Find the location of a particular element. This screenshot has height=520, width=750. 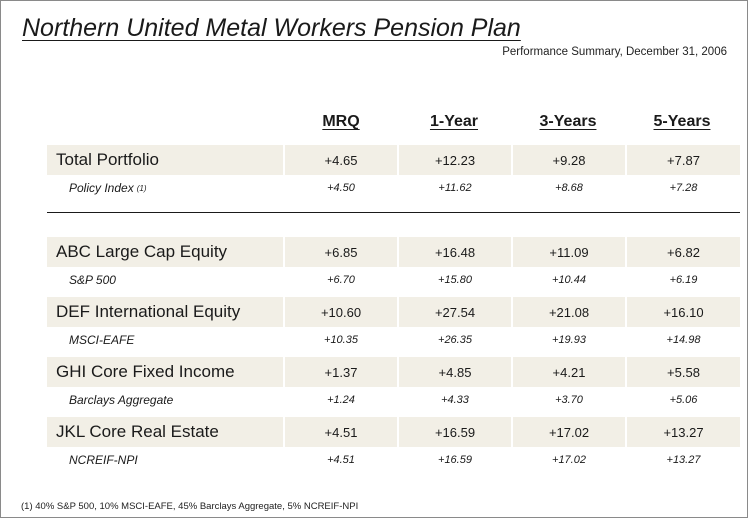

benchmark-value-1-year: +15.80 is located at coordinates (455, 280).